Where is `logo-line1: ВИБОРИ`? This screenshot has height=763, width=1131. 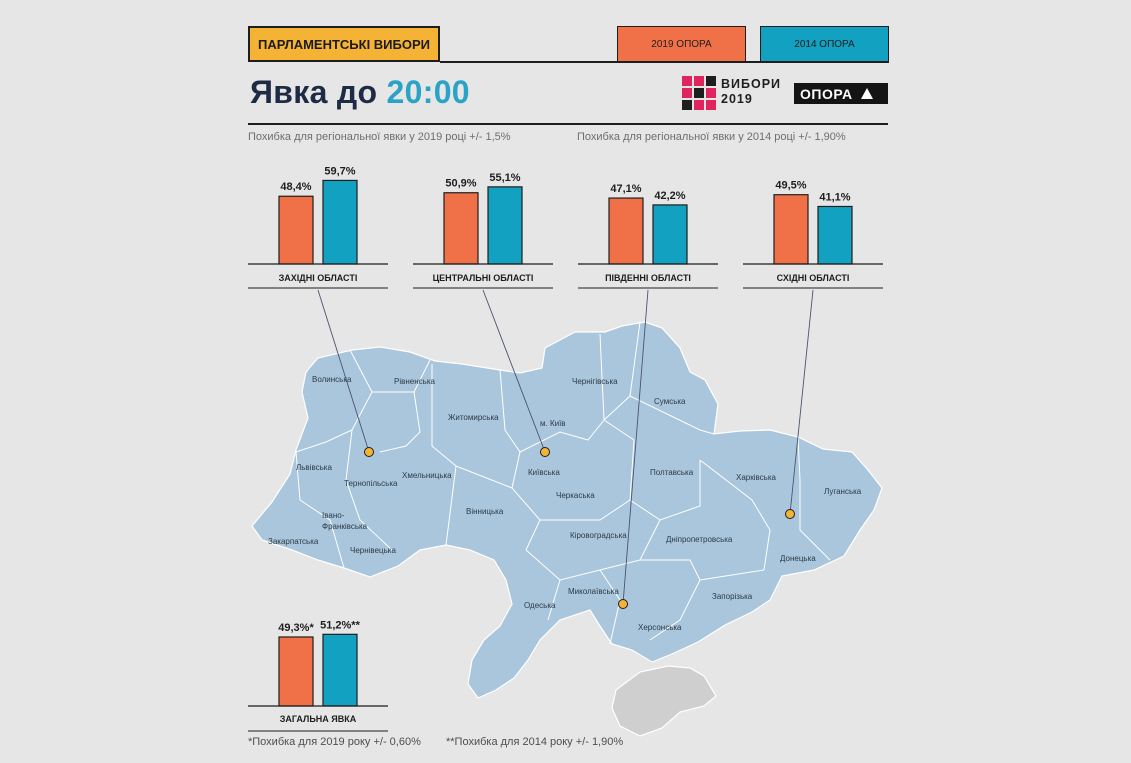
logo-line1: ВИБОРИ is located at coordinates (751, 84).